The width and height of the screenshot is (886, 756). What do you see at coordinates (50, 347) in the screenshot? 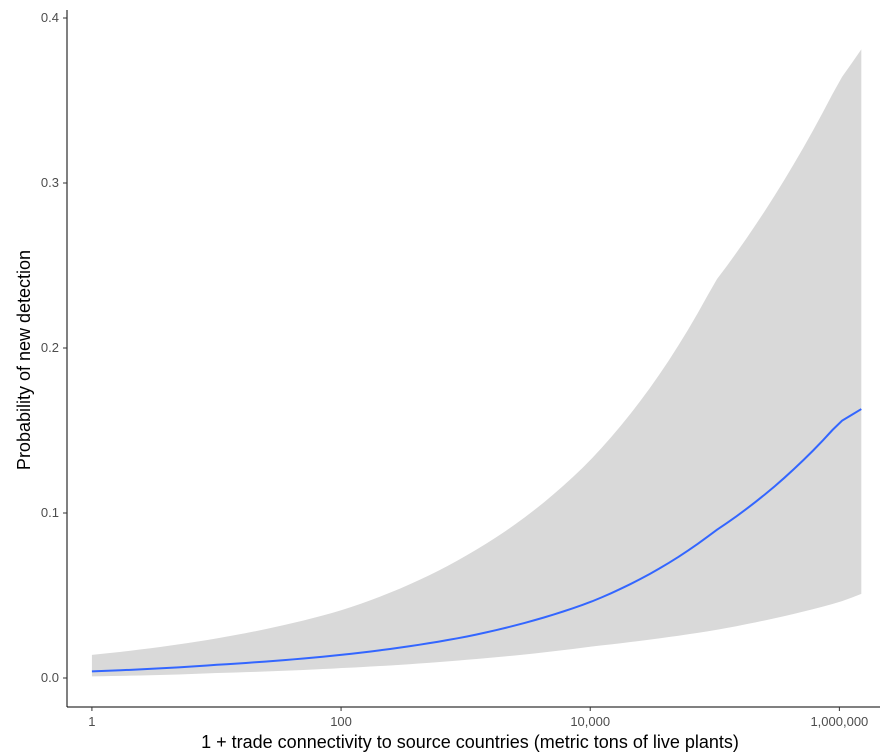
I see `y-tick-label: 0.2` at bounding box center [50, 347].